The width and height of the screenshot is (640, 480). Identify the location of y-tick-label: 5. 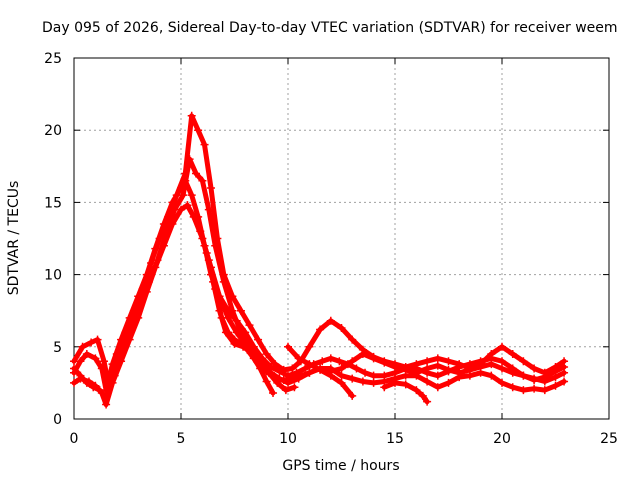
(57, 348).